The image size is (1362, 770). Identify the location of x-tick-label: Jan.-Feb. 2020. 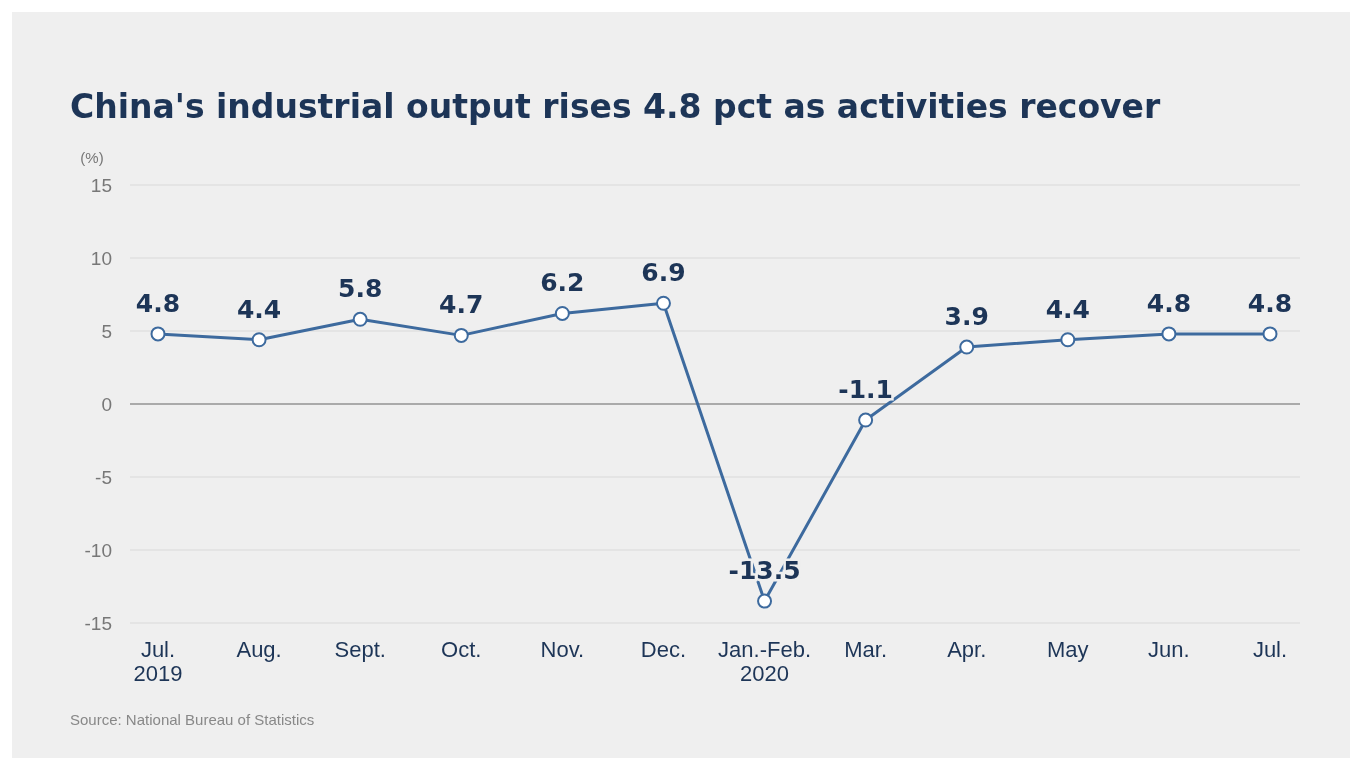
(765, 661).